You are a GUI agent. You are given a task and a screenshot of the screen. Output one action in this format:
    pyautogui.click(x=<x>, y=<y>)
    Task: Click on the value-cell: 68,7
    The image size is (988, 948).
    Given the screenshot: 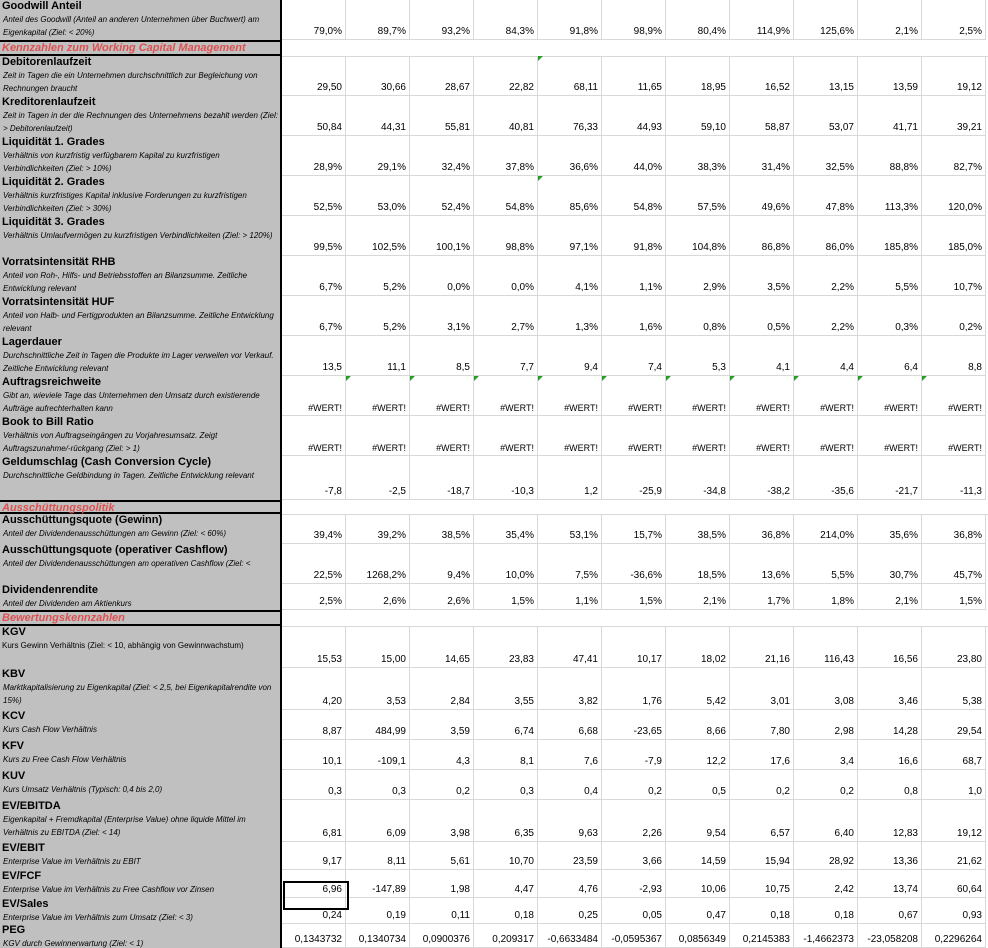 What is the action you would take?
    pyautogui.click(x=954, y=755)
    